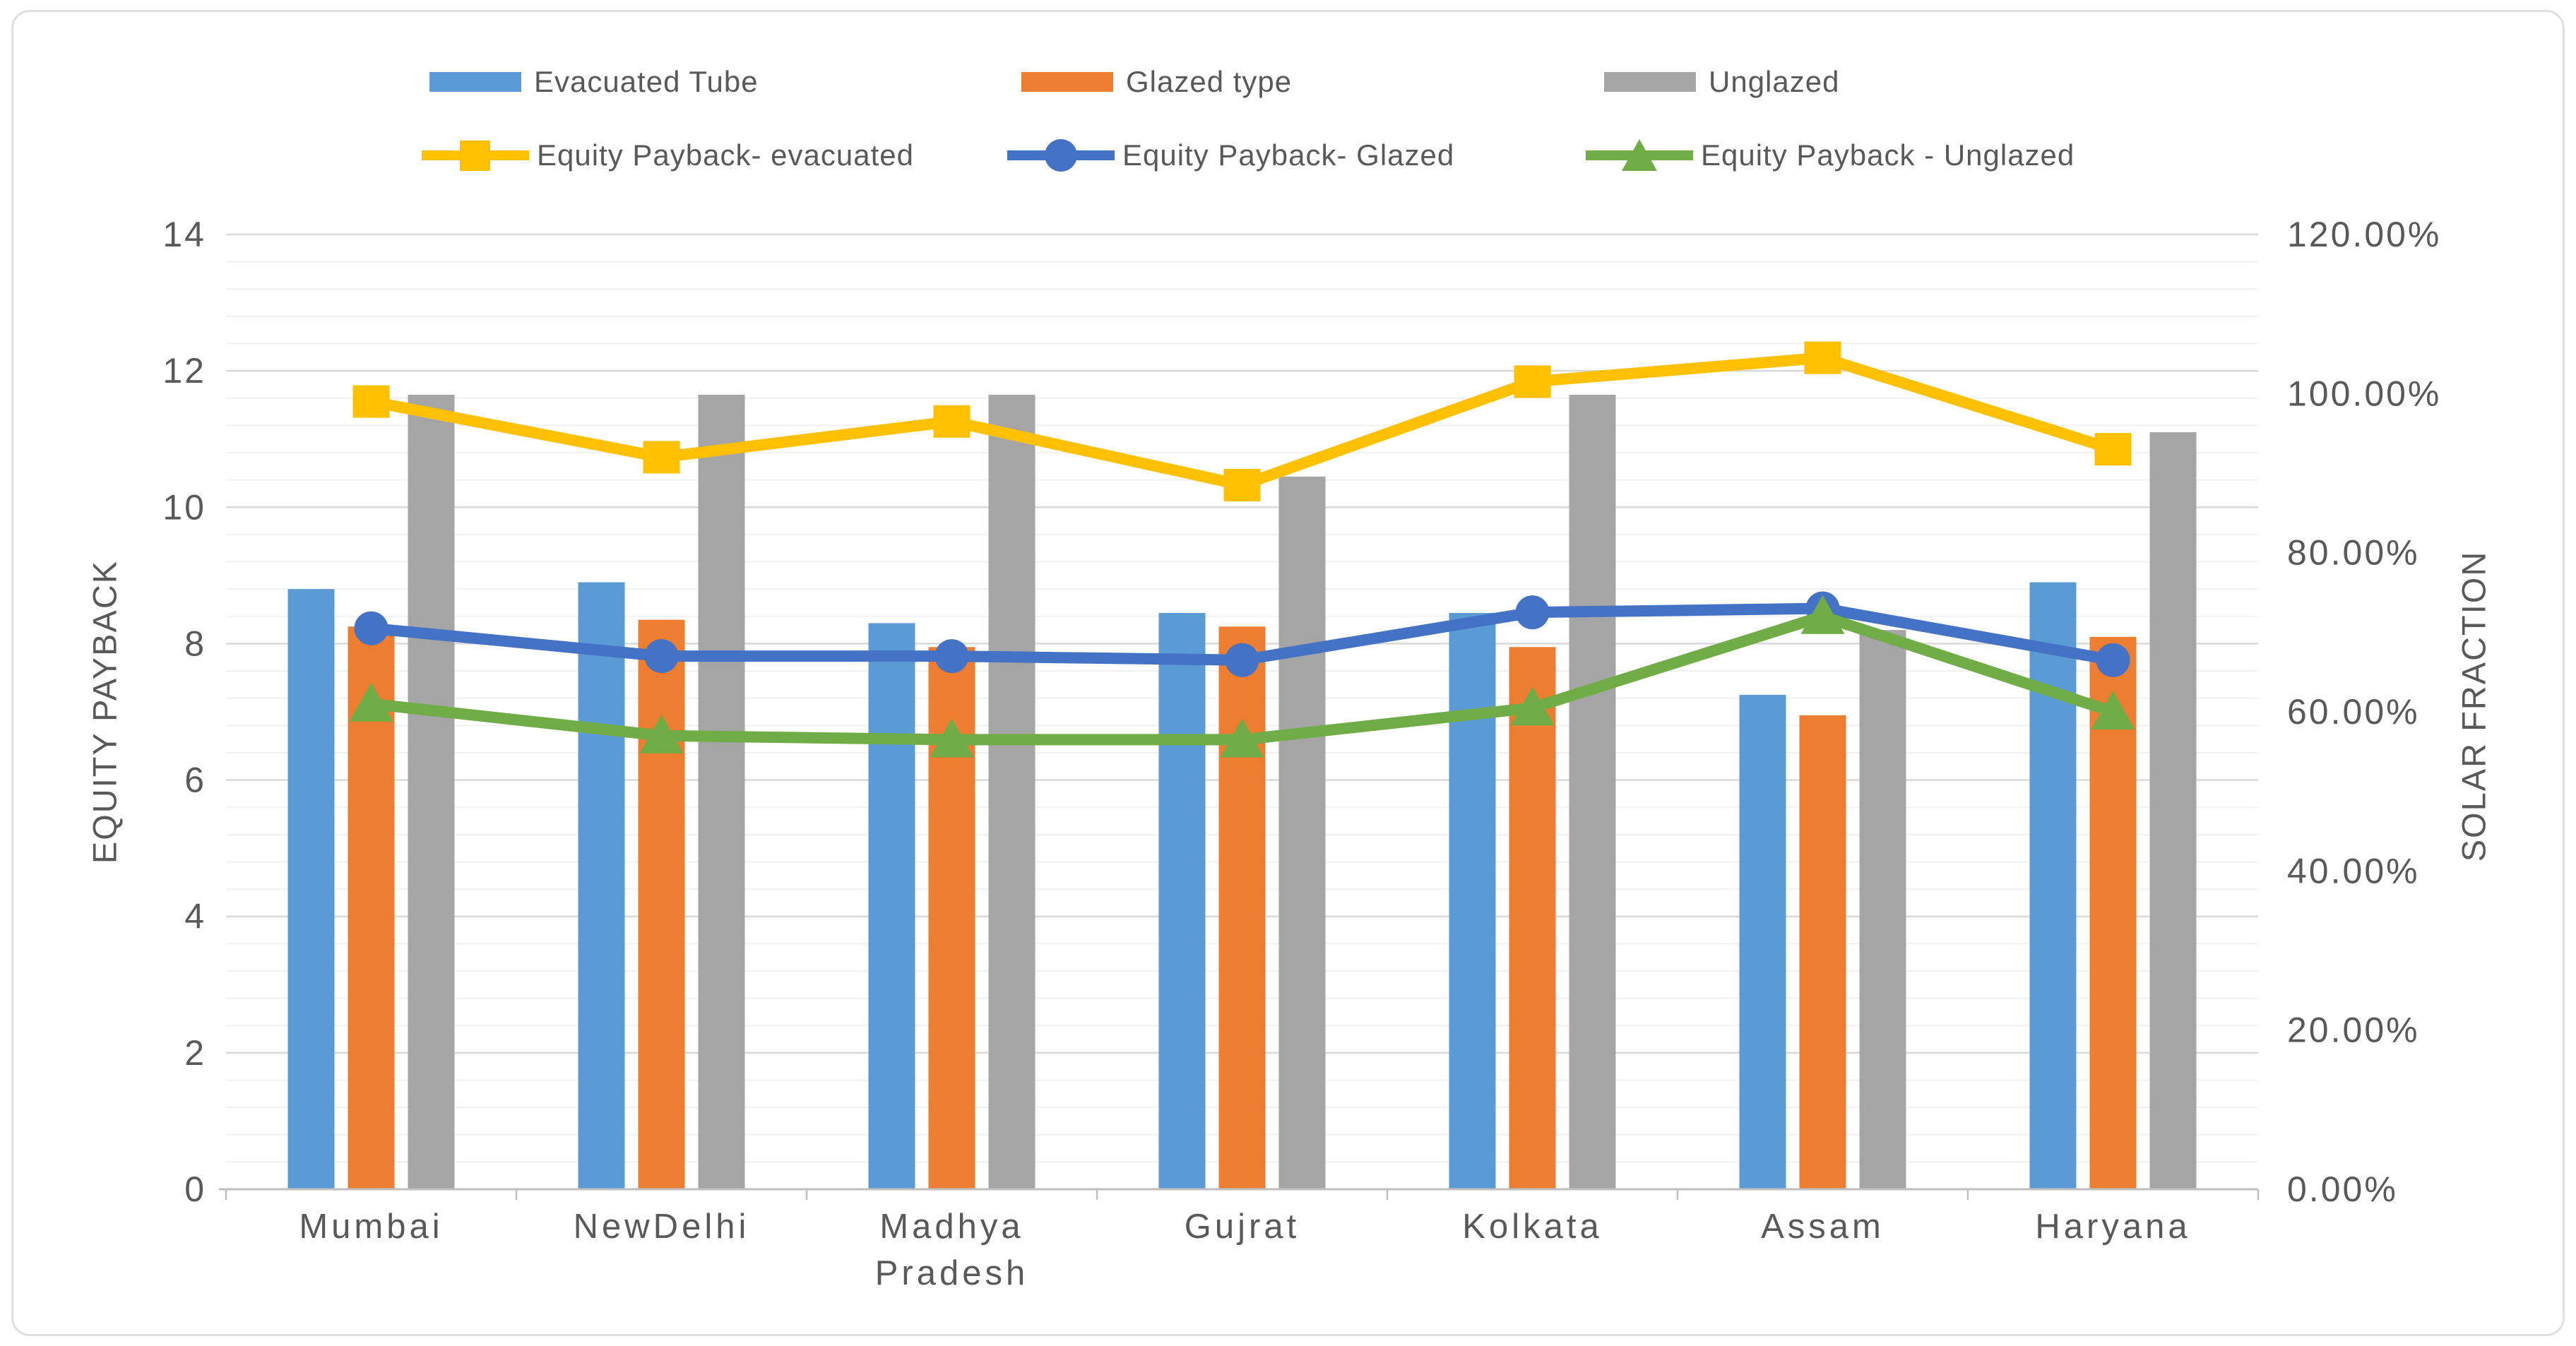 This screenshot has height=1346, width=2576. I want to click on bar-evacuated-tube-assam, so click(1762, 942).